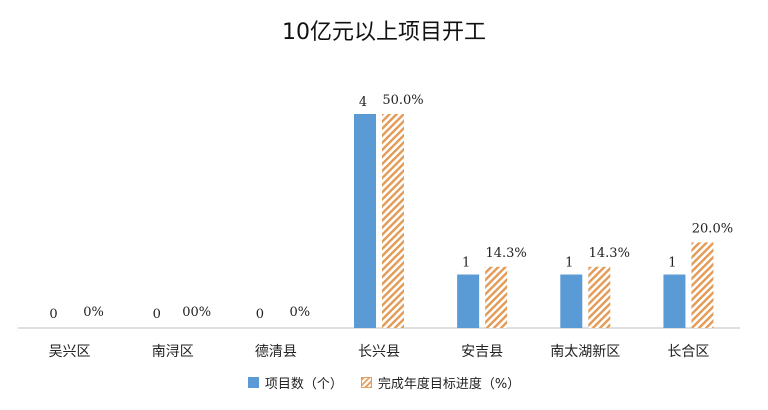 Image resolution: width=768 pixels, height=410 pixels. What do you see at coordinates (672, 263) in the screenshot?
I see `data-label-project-count-6: 1` at bounding box center [672, 263].